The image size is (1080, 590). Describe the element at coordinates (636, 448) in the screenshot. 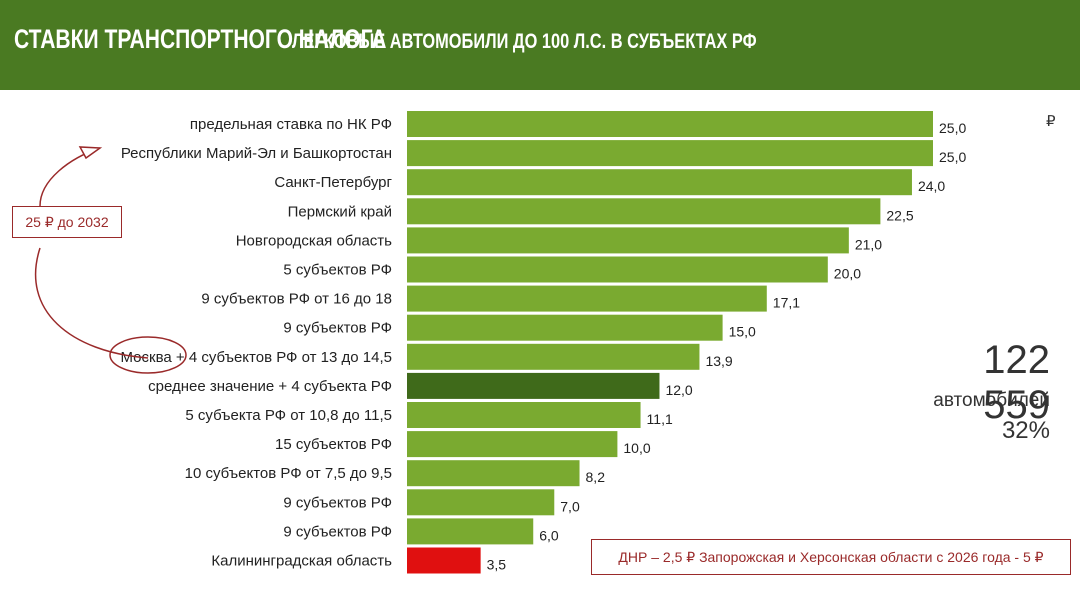

I see `value-label: 10,0` at that location.